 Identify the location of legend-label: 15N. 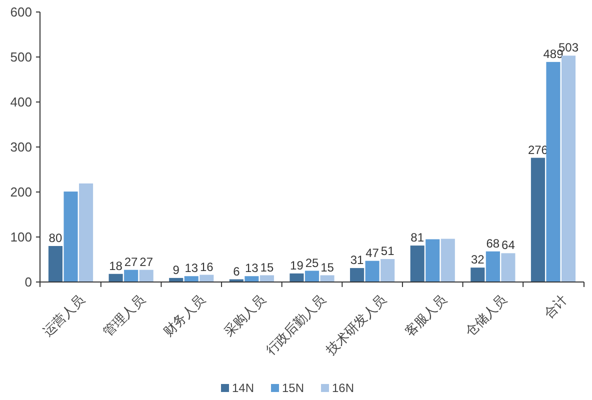
(293, 388).